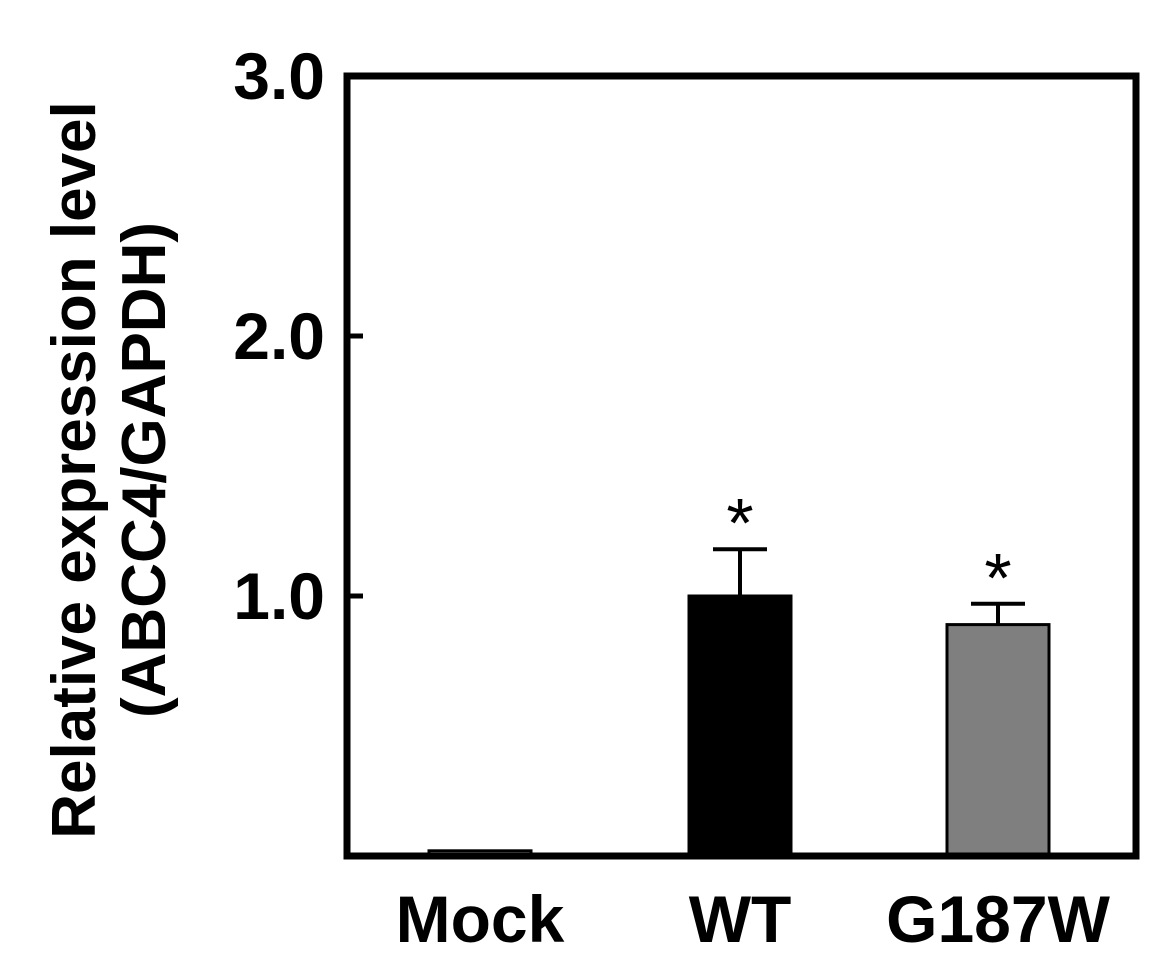 The width and height of the screenshot is (1174, 977). Describe the element at coordinates (740, 919) in the screenshot. I see `x-label-wt: WT` at that location.